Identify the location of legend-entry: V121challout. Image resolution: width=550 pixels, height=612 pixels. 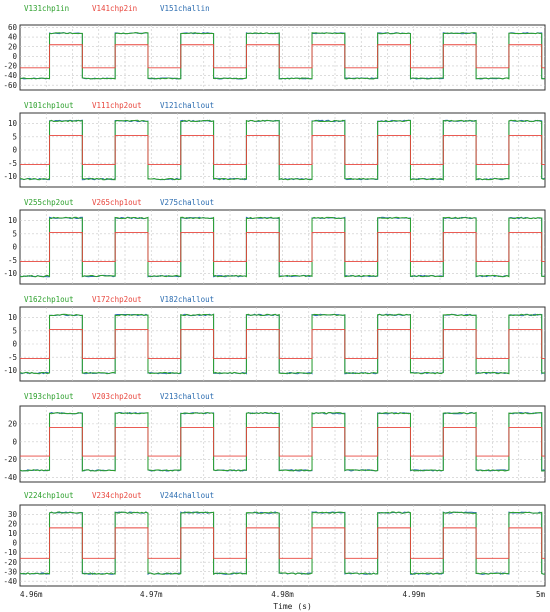
(187, 105).